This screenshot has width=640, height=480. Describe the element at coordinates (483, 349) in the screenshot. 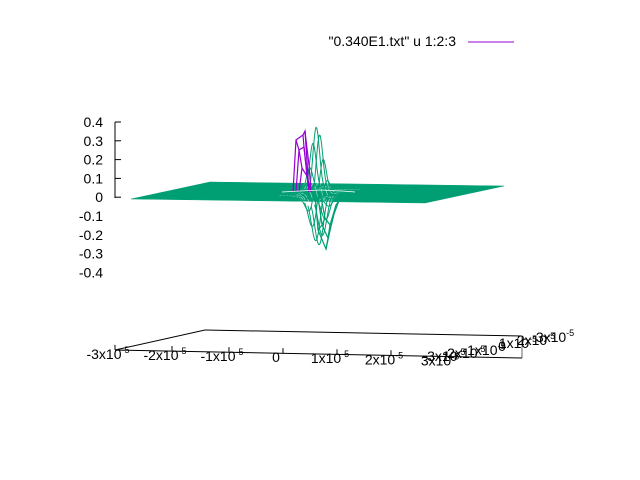

I see `y-tick-label: -1x10⁻⁵` at that location.